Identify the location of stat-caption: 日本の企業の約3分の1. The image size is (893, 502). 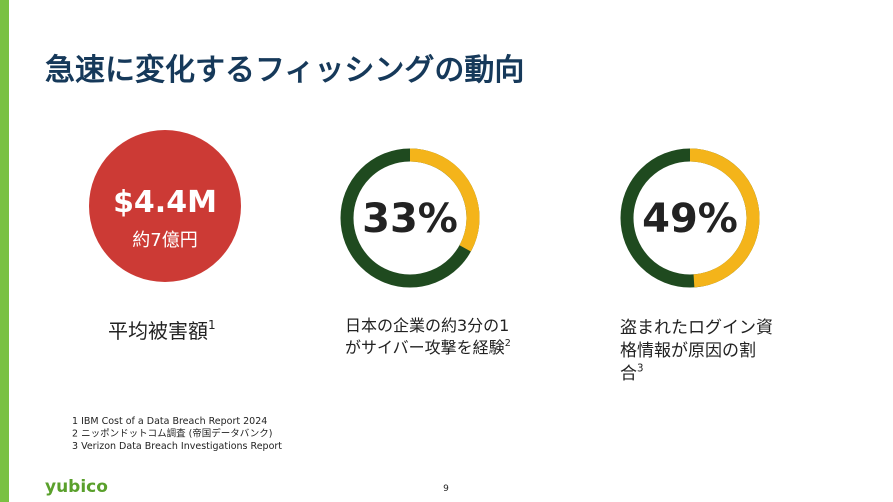
(427, 325).